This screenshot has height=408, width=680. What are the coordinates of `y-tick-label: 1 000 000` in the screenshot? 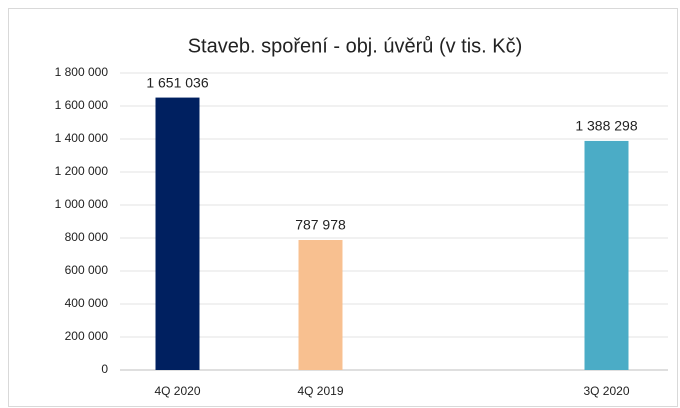 It's located at (82, 204).